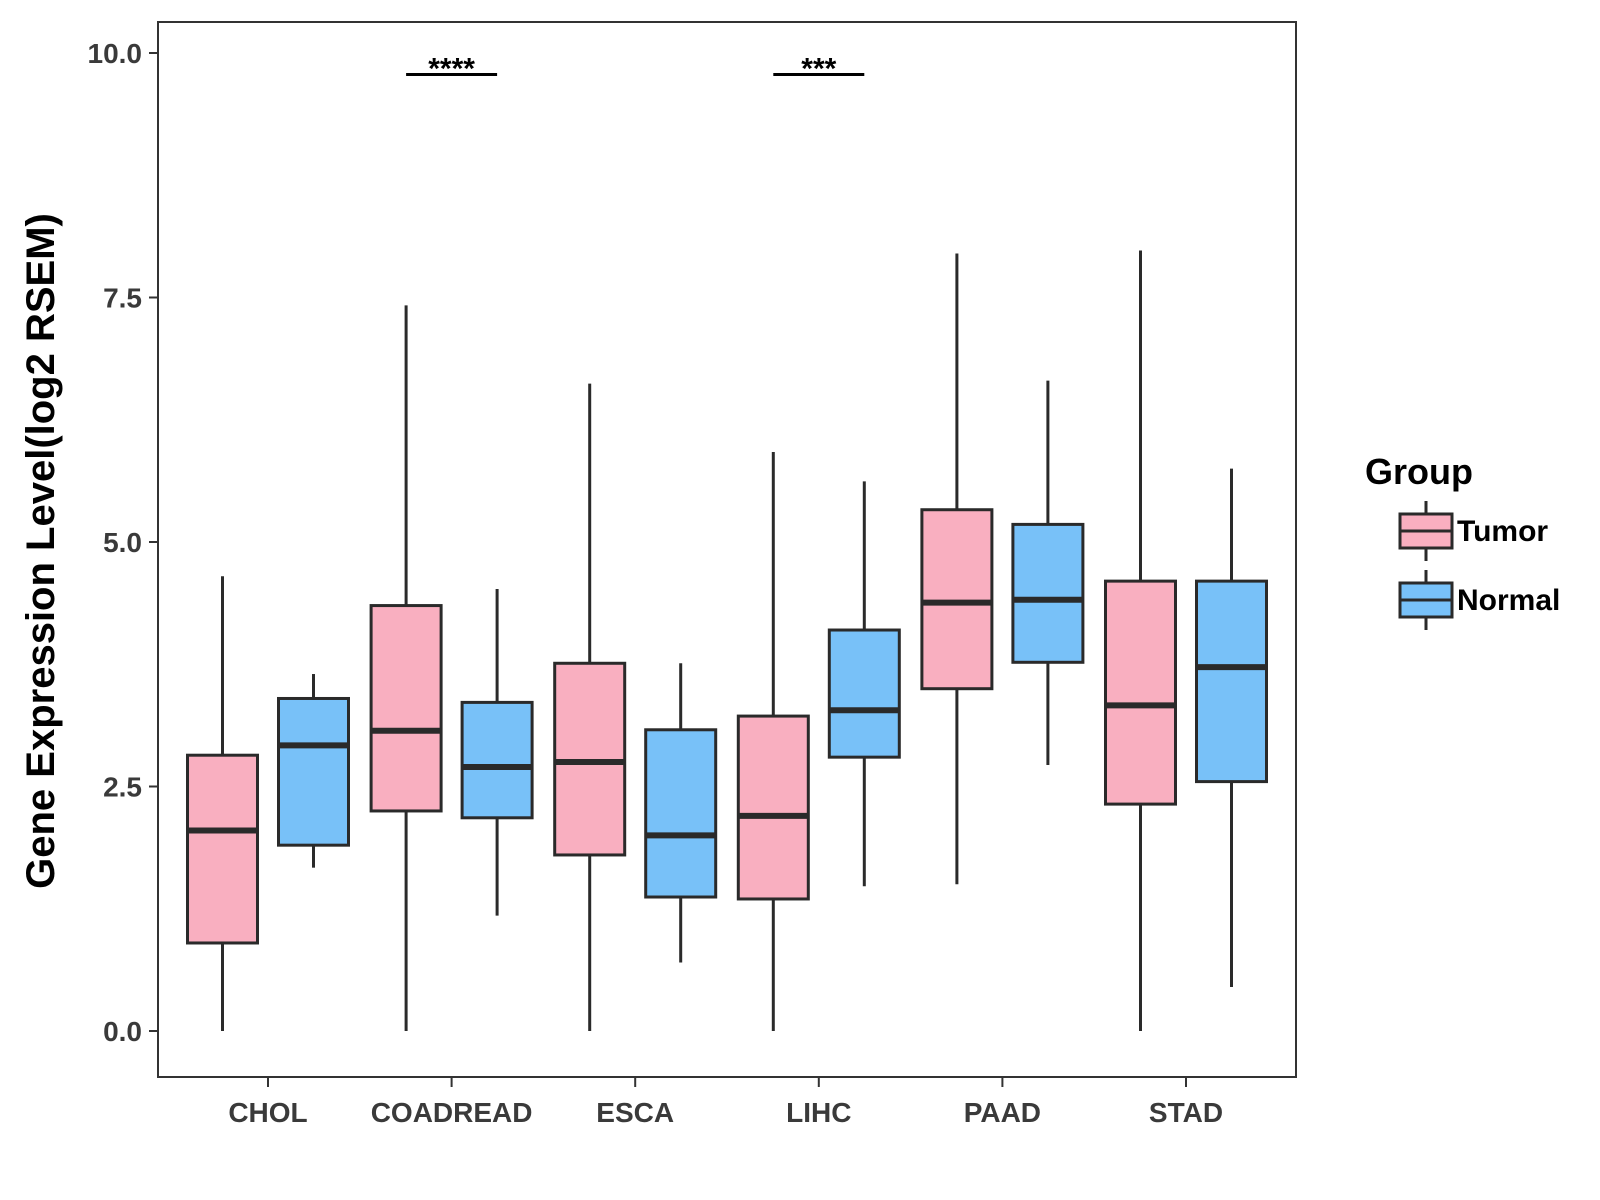  I want to click on box-normal-paad, so click(1048, 572).